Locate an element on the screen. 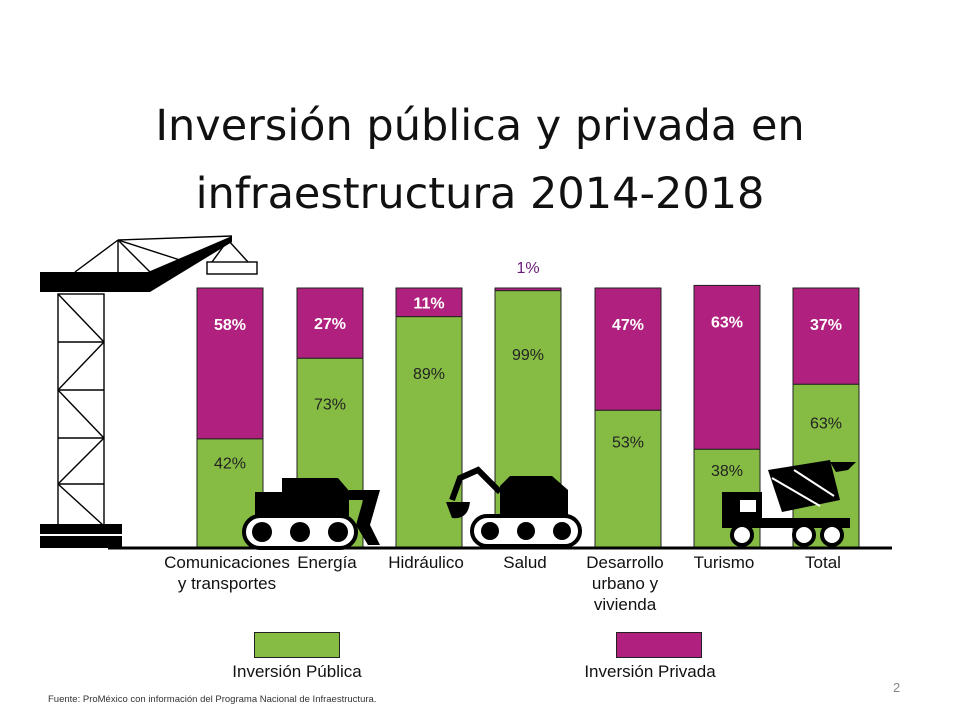 This screenshot has width=960, height=720. label-publica-2: 89% is located at coordinates (429, 374).